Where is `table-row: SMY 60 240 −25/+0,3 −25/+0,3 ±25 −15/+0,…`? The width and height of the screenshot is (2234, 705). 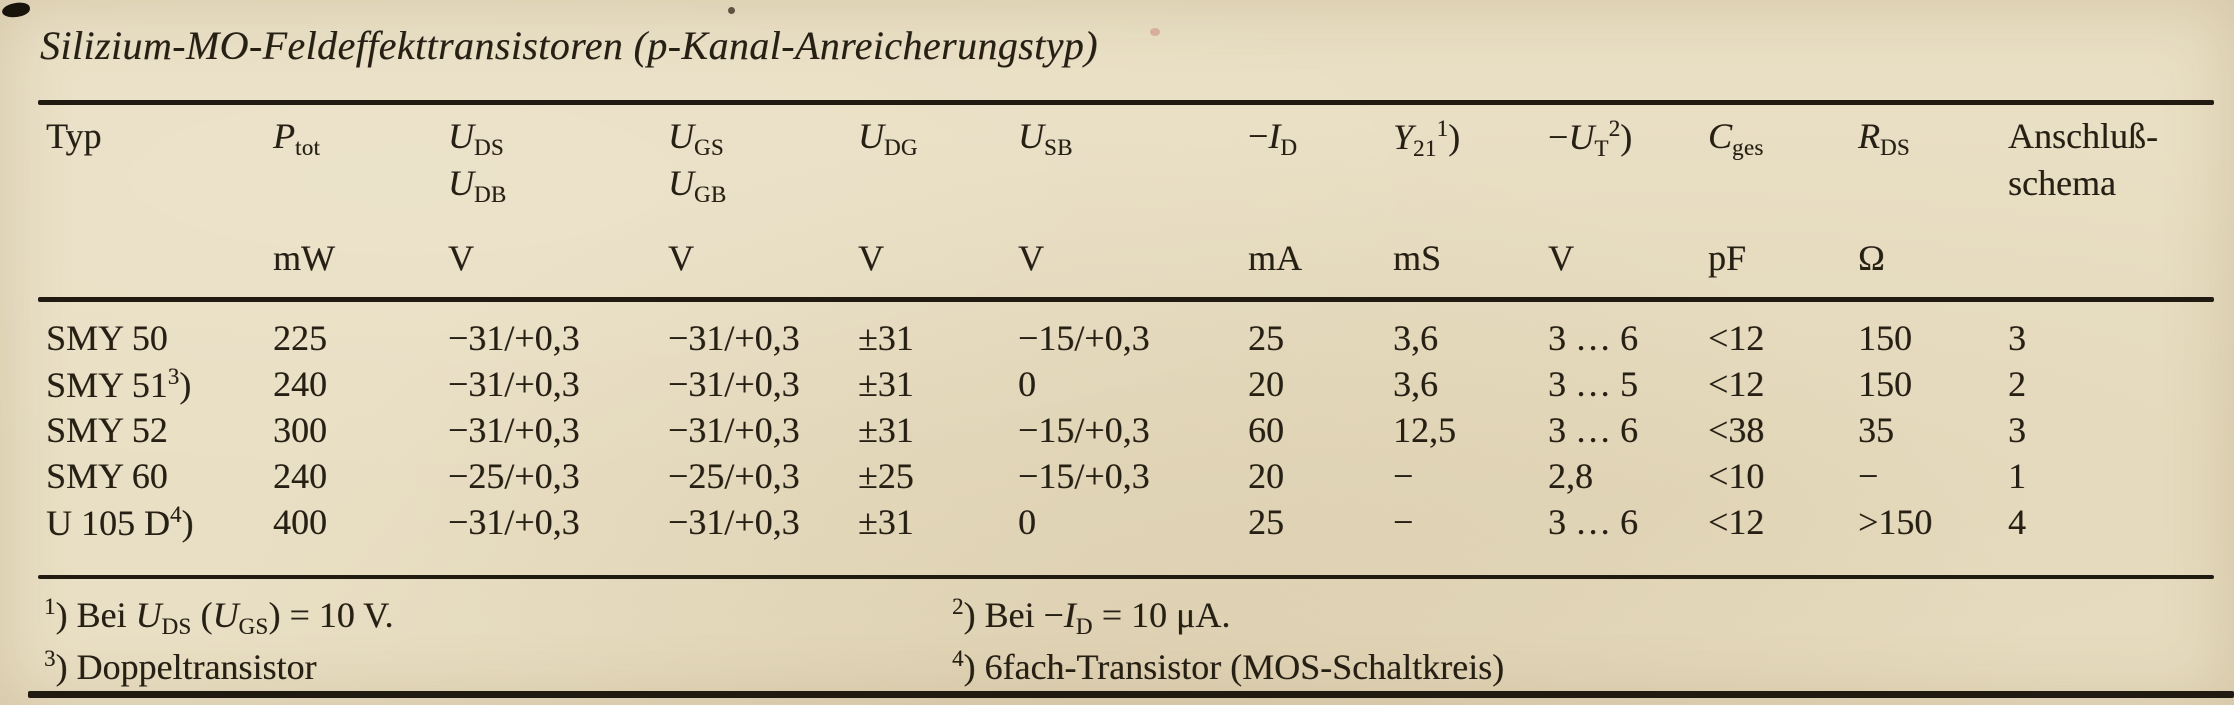 table-row: SMY 60 240 −25/+0,3 −25/+0,3 ±25 −15/+0,… is located at coordinates (1133, 476).